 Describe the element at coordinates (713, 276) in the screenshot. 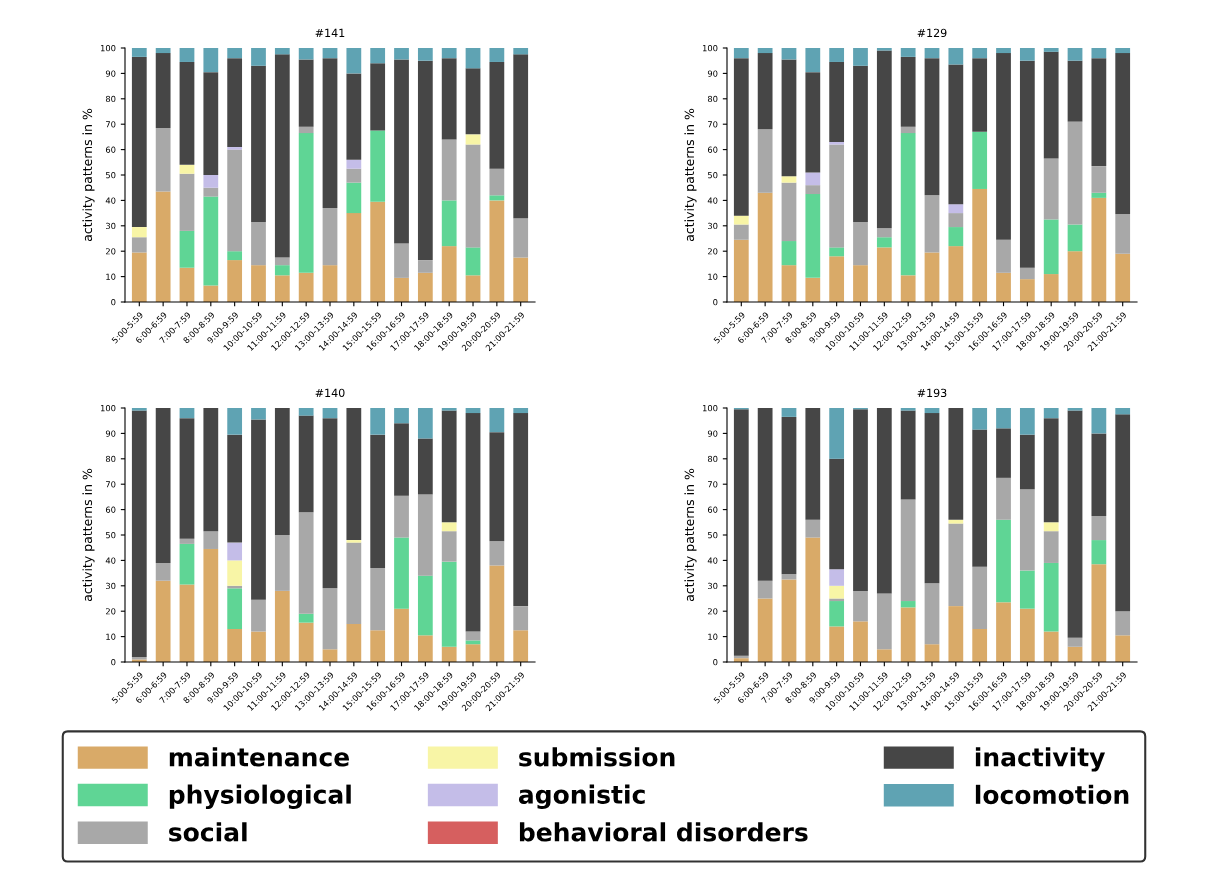

I see `y-tick-label: 10` at that location.